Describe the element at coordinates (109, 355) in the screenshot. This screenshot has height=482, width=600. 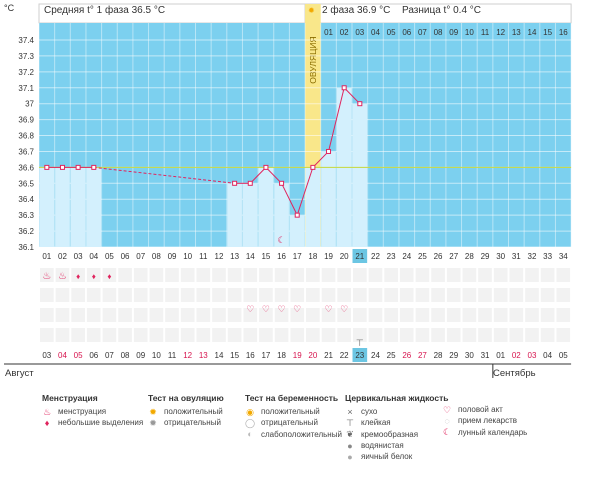
I see `calendar-date-label: 07` at that location.